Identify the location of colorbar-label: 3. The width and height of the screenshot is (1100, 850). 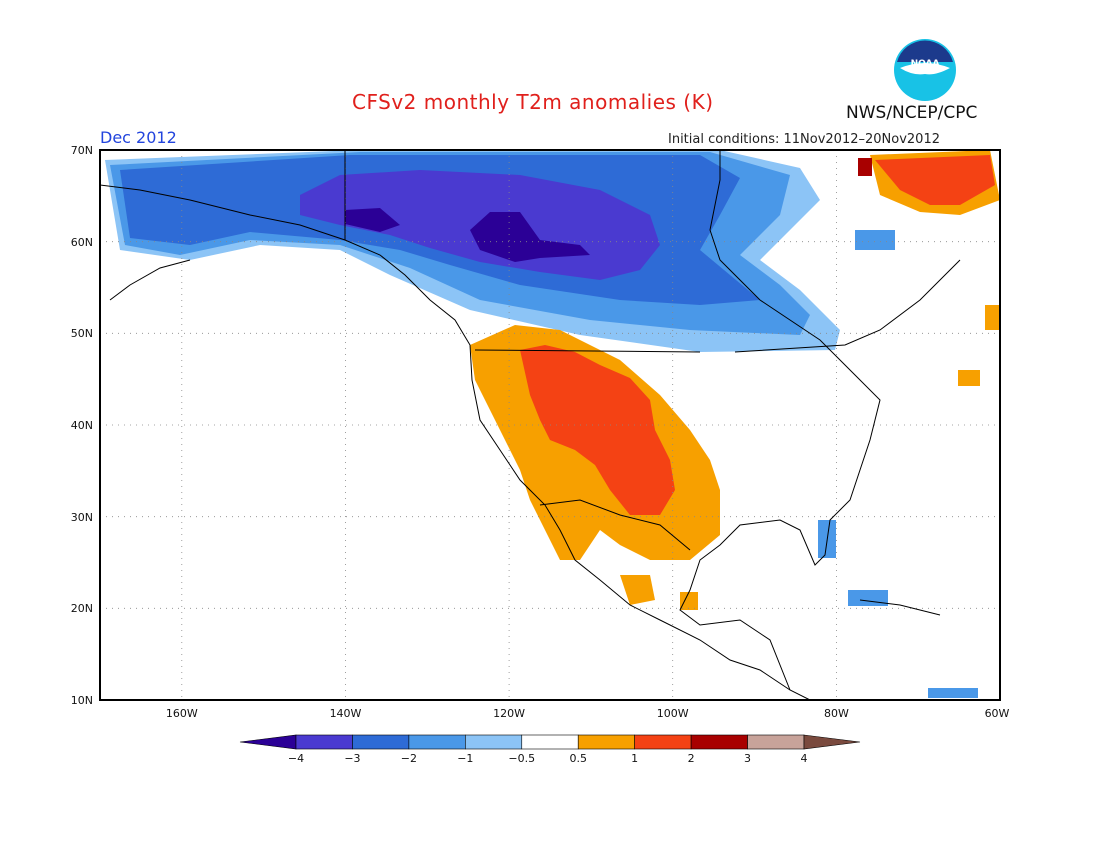
(747, 758).